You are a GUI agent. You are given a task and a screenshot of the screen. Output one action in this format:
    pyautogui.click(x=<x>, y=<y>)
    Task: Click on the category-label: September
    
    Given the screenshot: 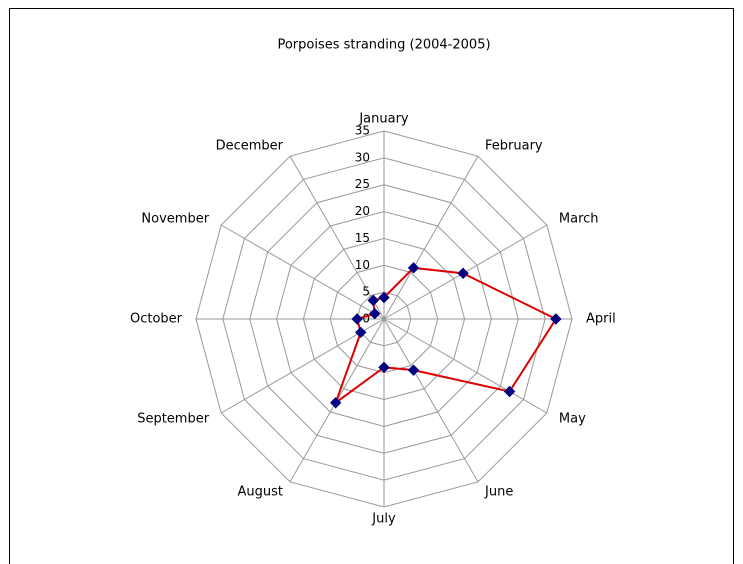 What is the action you would take?
    pyautogui.click(x=173, y=419)
    